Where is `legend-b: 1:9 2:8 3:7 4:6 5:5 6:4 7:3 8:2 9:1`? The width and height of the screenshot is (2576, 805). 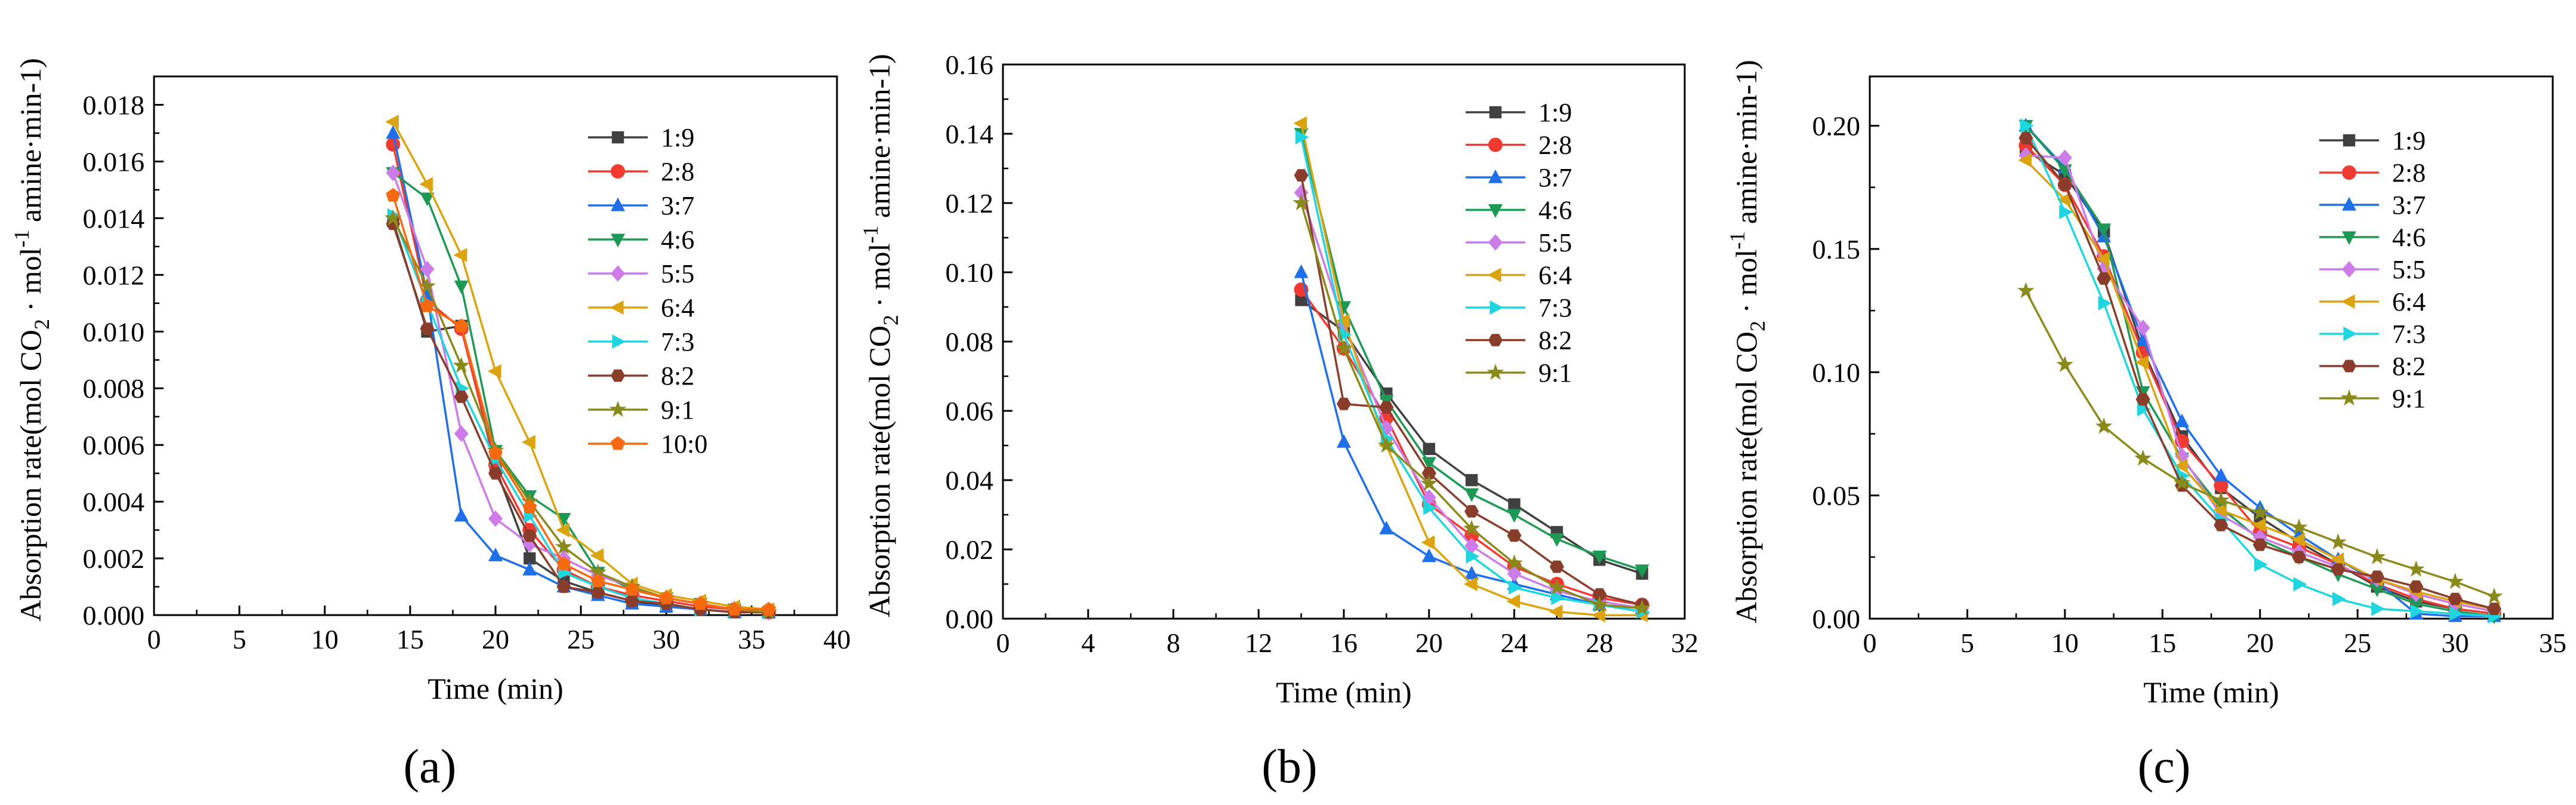
legend-b: 1:9 2:8 3:7 4:6 5:5 6:4 7:3 8:2 9:1 is located at coordinates (1519, 243).